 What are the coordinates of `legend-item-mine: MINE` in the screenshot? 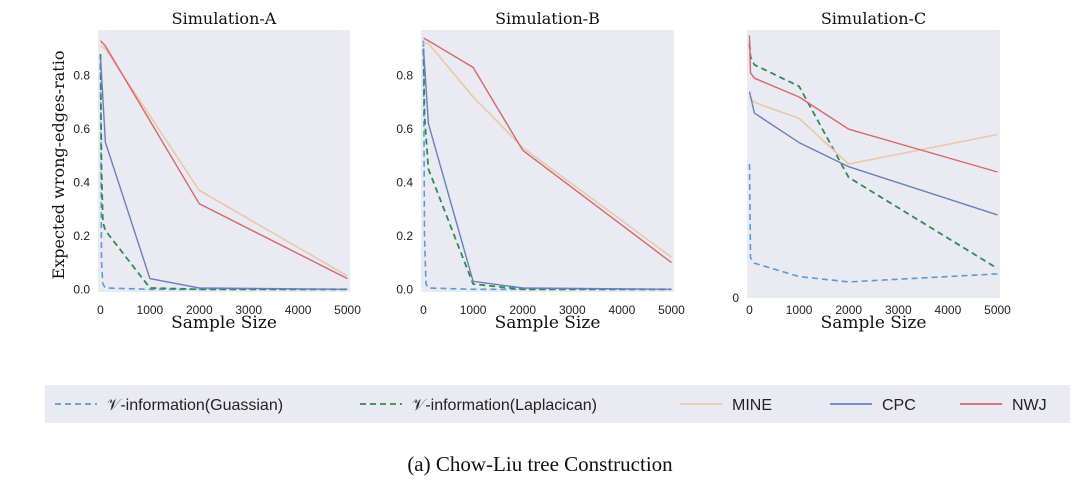 It's located at (726, 405).